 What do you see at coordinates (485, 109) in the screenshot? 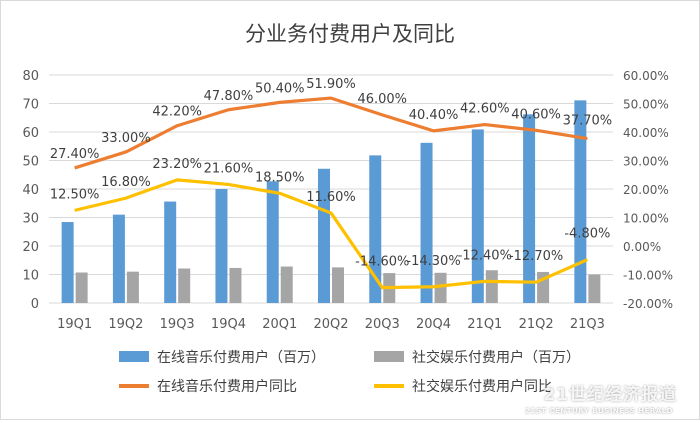
I see `line-data-label: 42.60%` at bounding box center [485, 109].